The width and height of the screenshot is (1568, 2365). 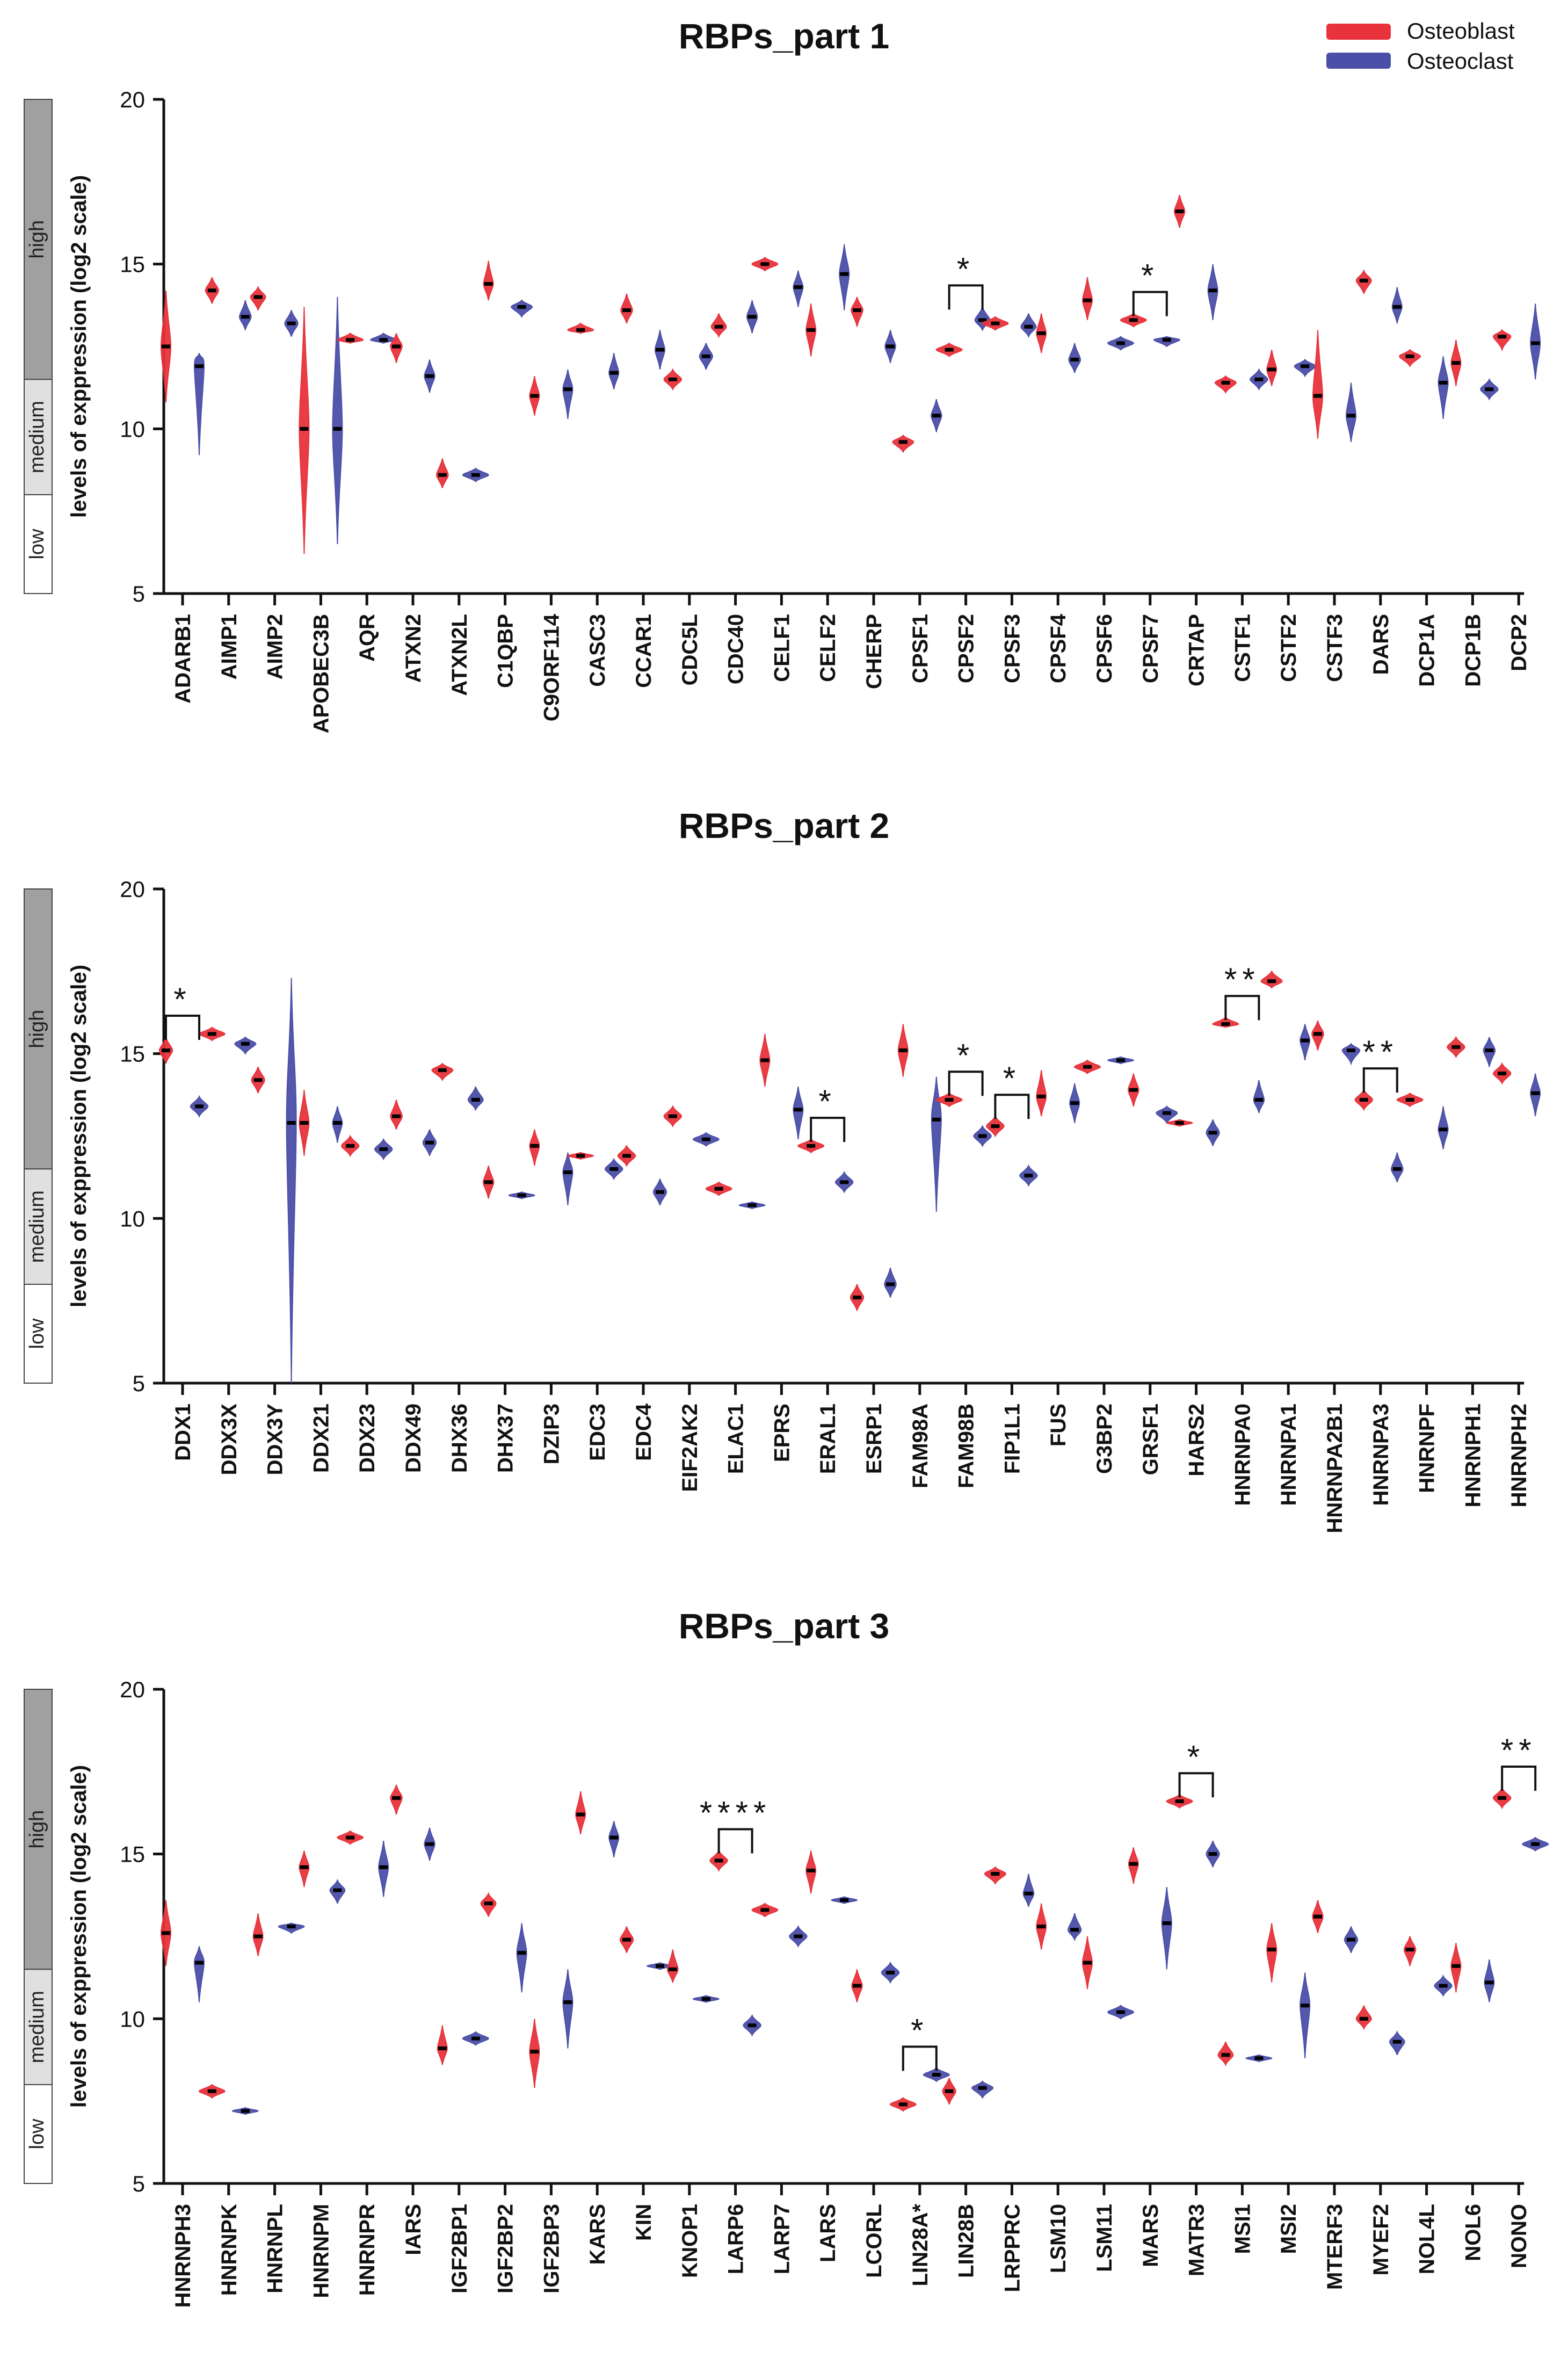 What do you see at coordinates (568, 2009) in the screenshot?
I see `violin-osteoclast-igf2bp3` at bounding box center [568, 2009].